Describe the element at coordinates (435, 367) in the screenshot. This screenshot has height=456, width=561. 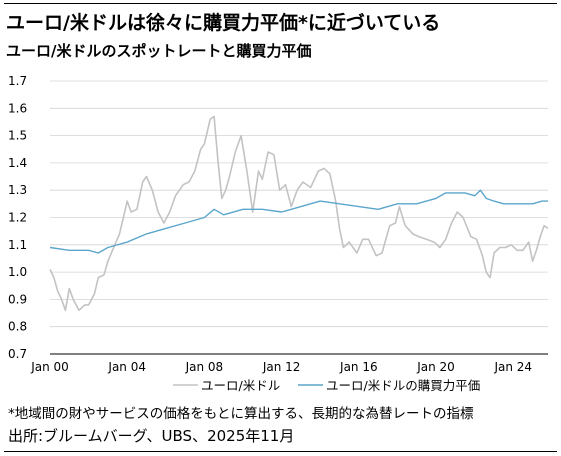
I see `x-tick-label: Jan 20` at that location.